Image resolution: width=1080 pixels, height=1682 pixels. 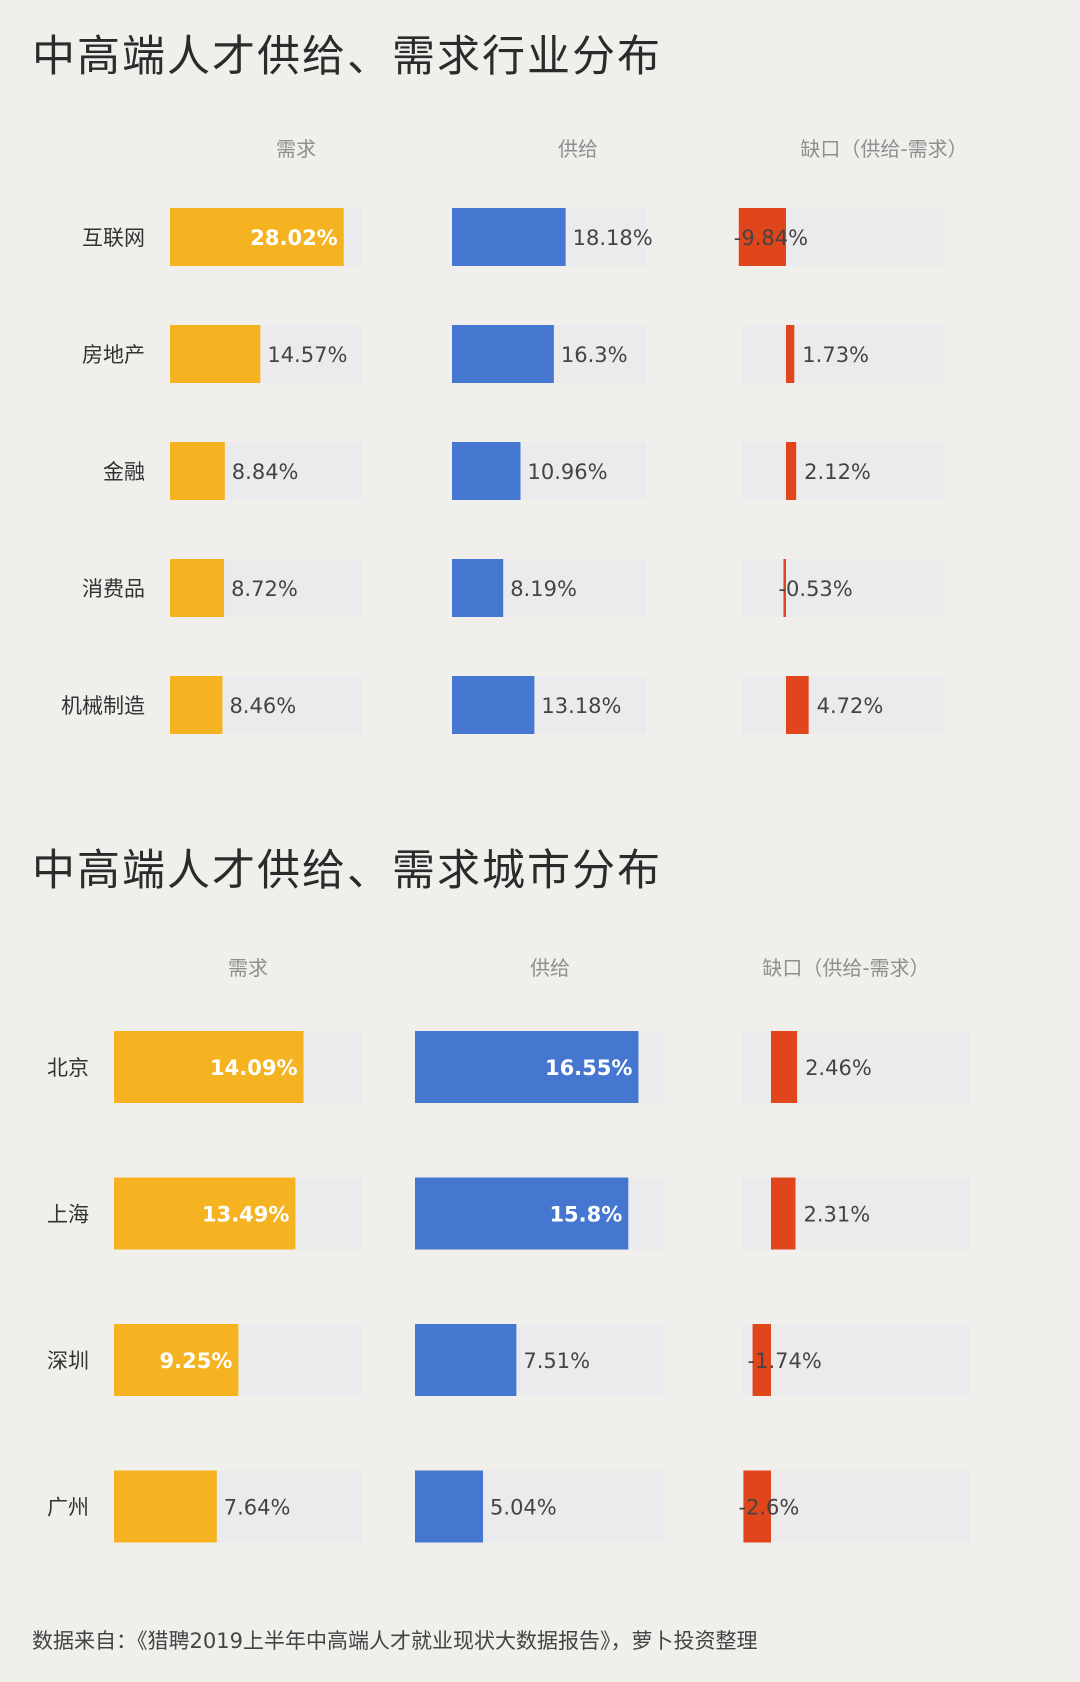 I want to click on value-label: -0.53%, so click(x=815, y=589).